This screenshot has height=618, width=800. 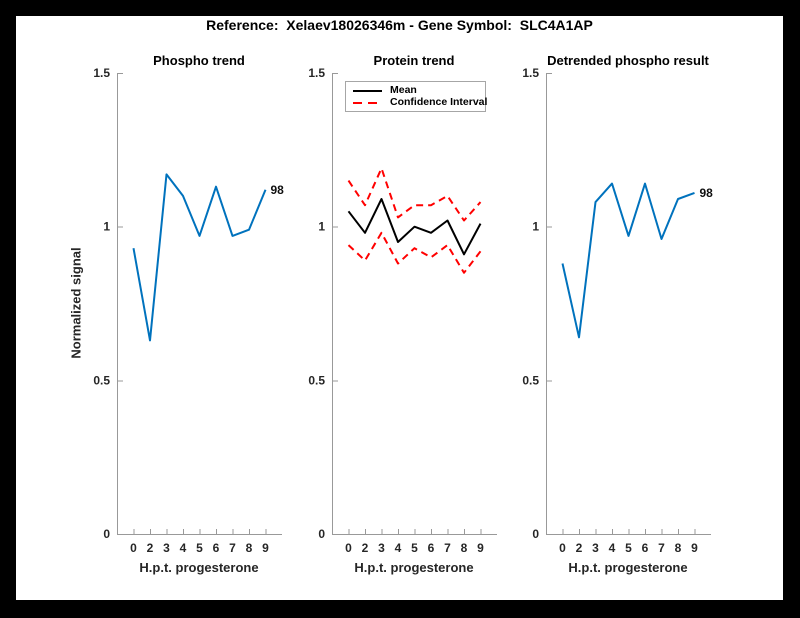 I want to click on subplot-title-protein-trend: Protein trend, so click(x=414, y=60).